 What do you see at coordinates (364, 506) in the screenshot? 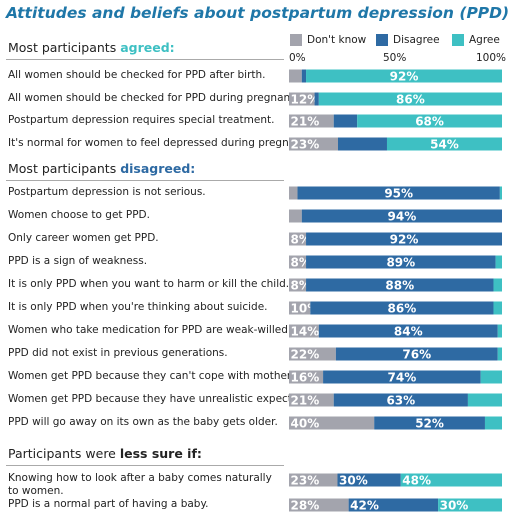
I see `bar-data-label: 42%` at bounding box center [364, 506].